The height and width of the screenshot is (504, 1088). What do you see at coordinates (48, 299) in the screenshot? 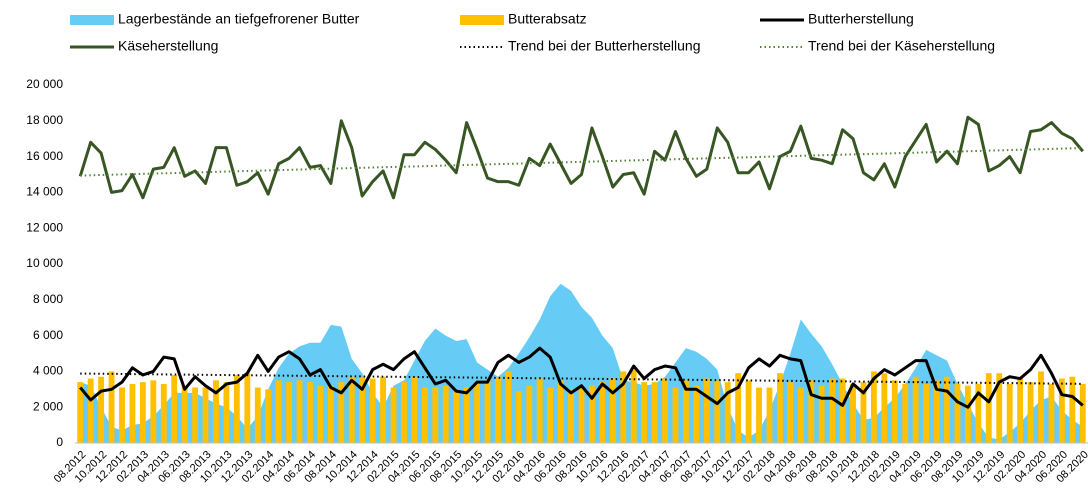
I see `y-tick-label: 8 000` at bounding box center [48, 299].